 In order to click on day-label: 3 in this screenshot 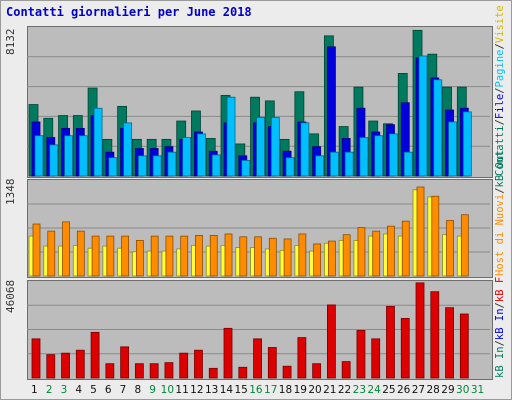, I will do `click(64, 390)`.